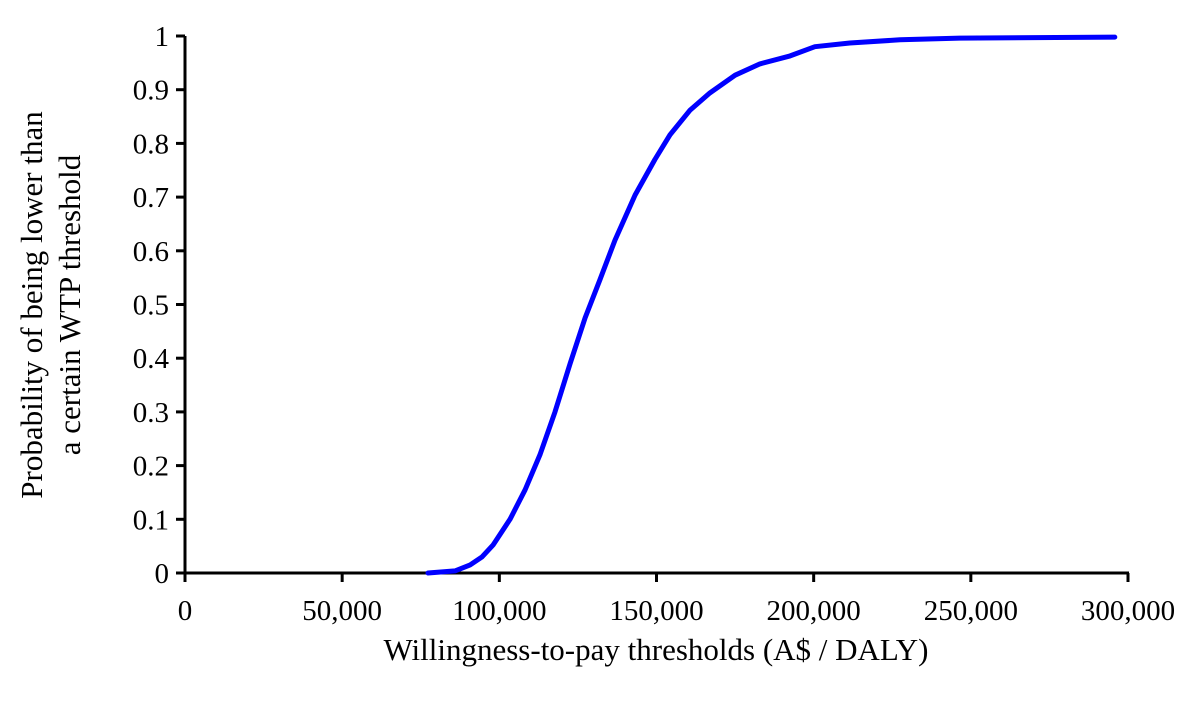 This screenshot has width=1200, height=711. What do you see at coordinates (656, 611) in the screenshot?
I see `x-tick-label: 150,000` at bounding box center [656, 611].